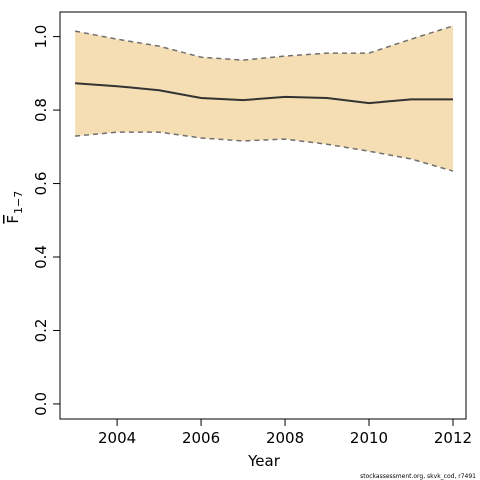 Image resolution: width=480 pixels, height=480 pixels. I want to click on y-tick-label: 0.8, so click(41, 110).